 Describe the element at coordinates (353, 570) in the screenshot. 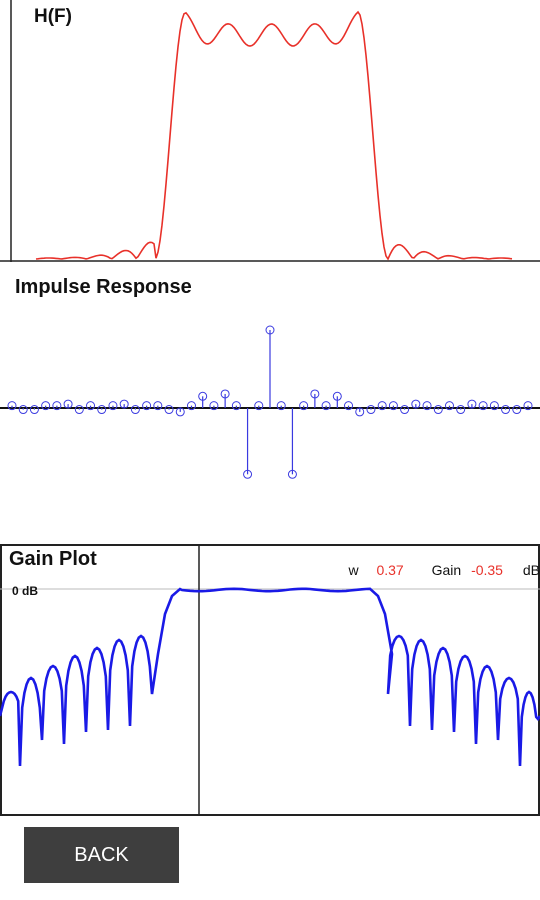

I see `w-label: w` at that location.